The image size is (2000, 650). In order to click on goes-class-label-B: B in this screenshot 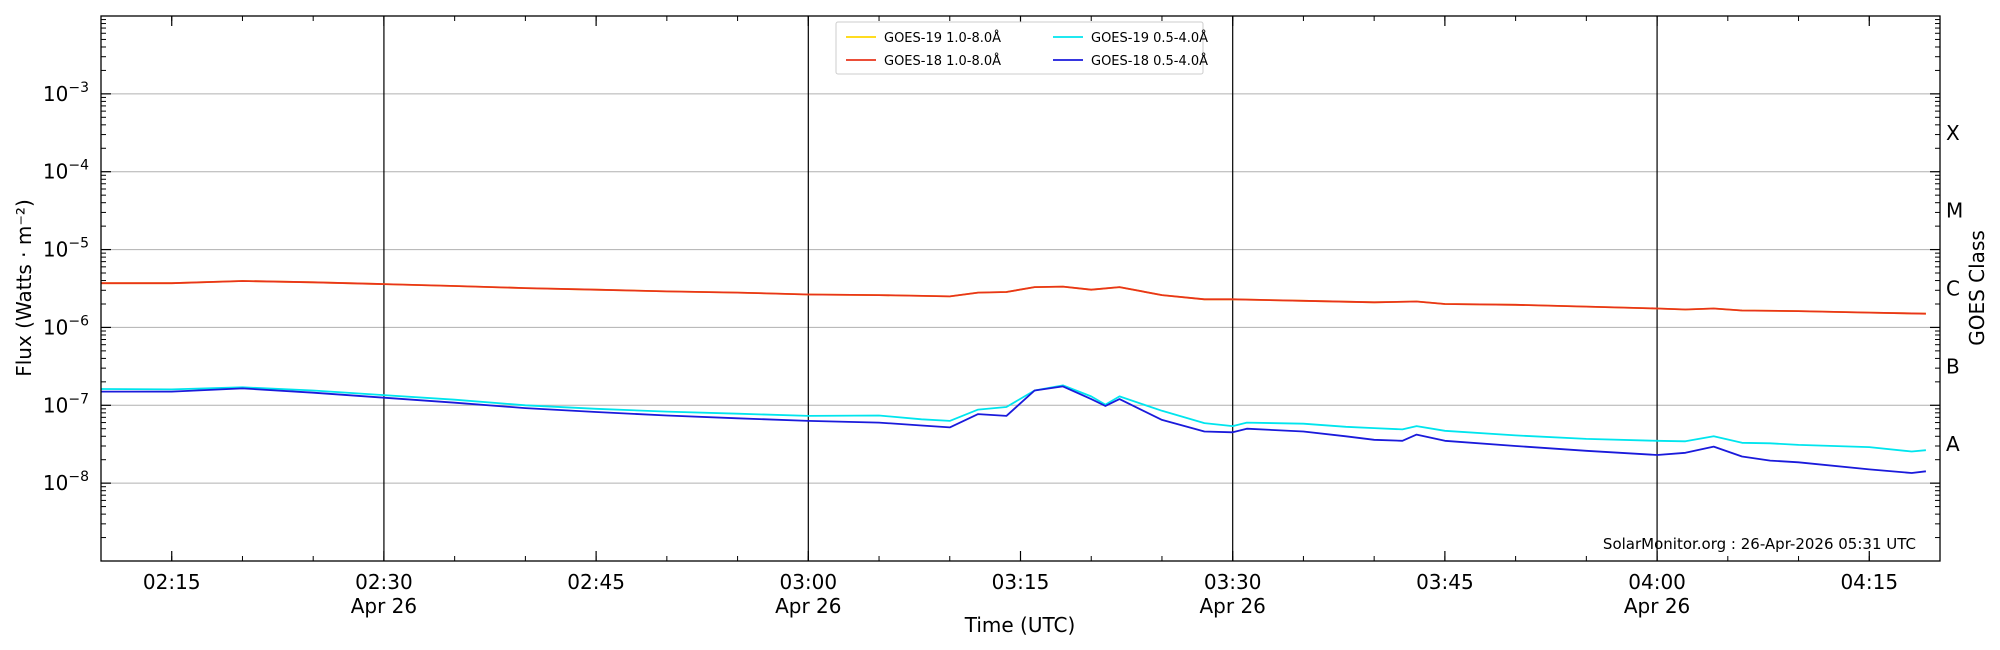, I will do `click(1953, 366)`.